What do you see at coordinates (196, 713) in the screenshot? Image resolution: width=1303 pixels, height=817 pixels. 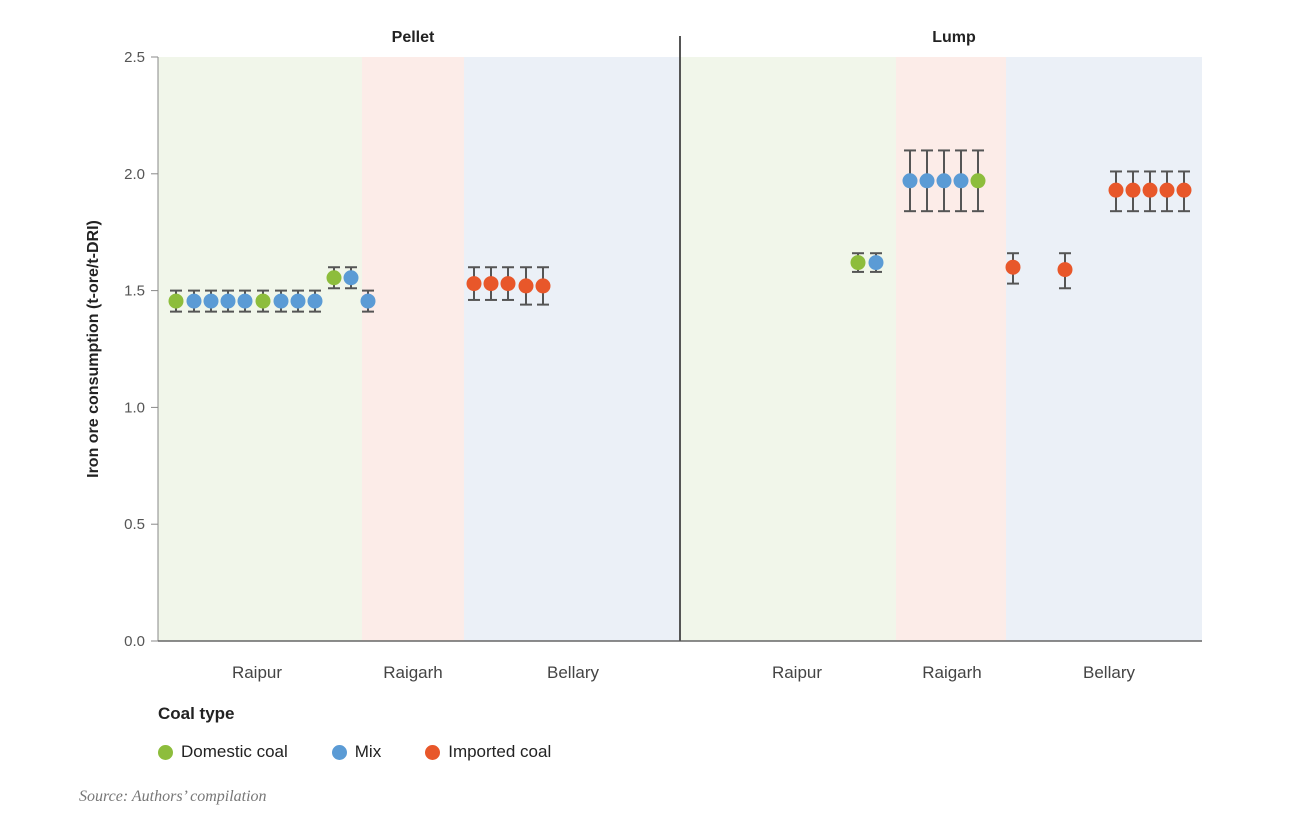 I see `legend-title: Coal type` at bounding box center [196, 713].